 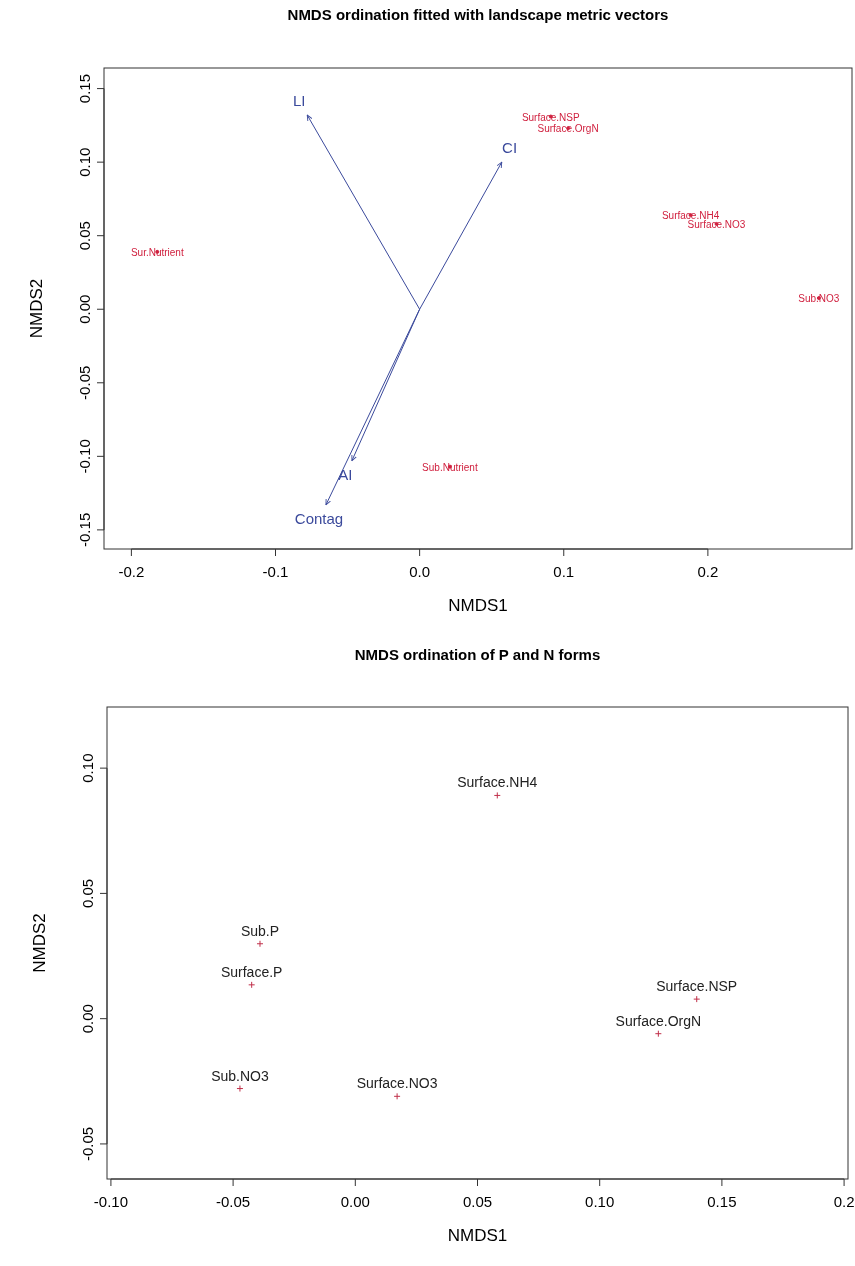 I want to click on x-tick-label: 0.1, so click(x=564, y=571).